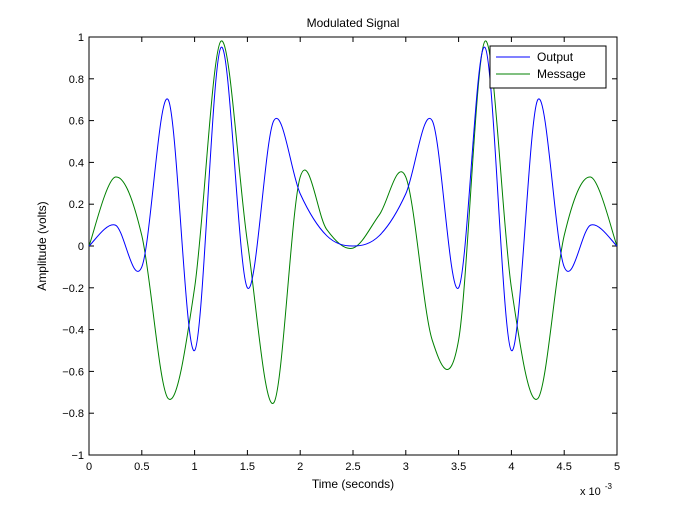 This screenshot has height=517, width=681. I want to click on x-tick-label: 2.5, so click(352, 467).